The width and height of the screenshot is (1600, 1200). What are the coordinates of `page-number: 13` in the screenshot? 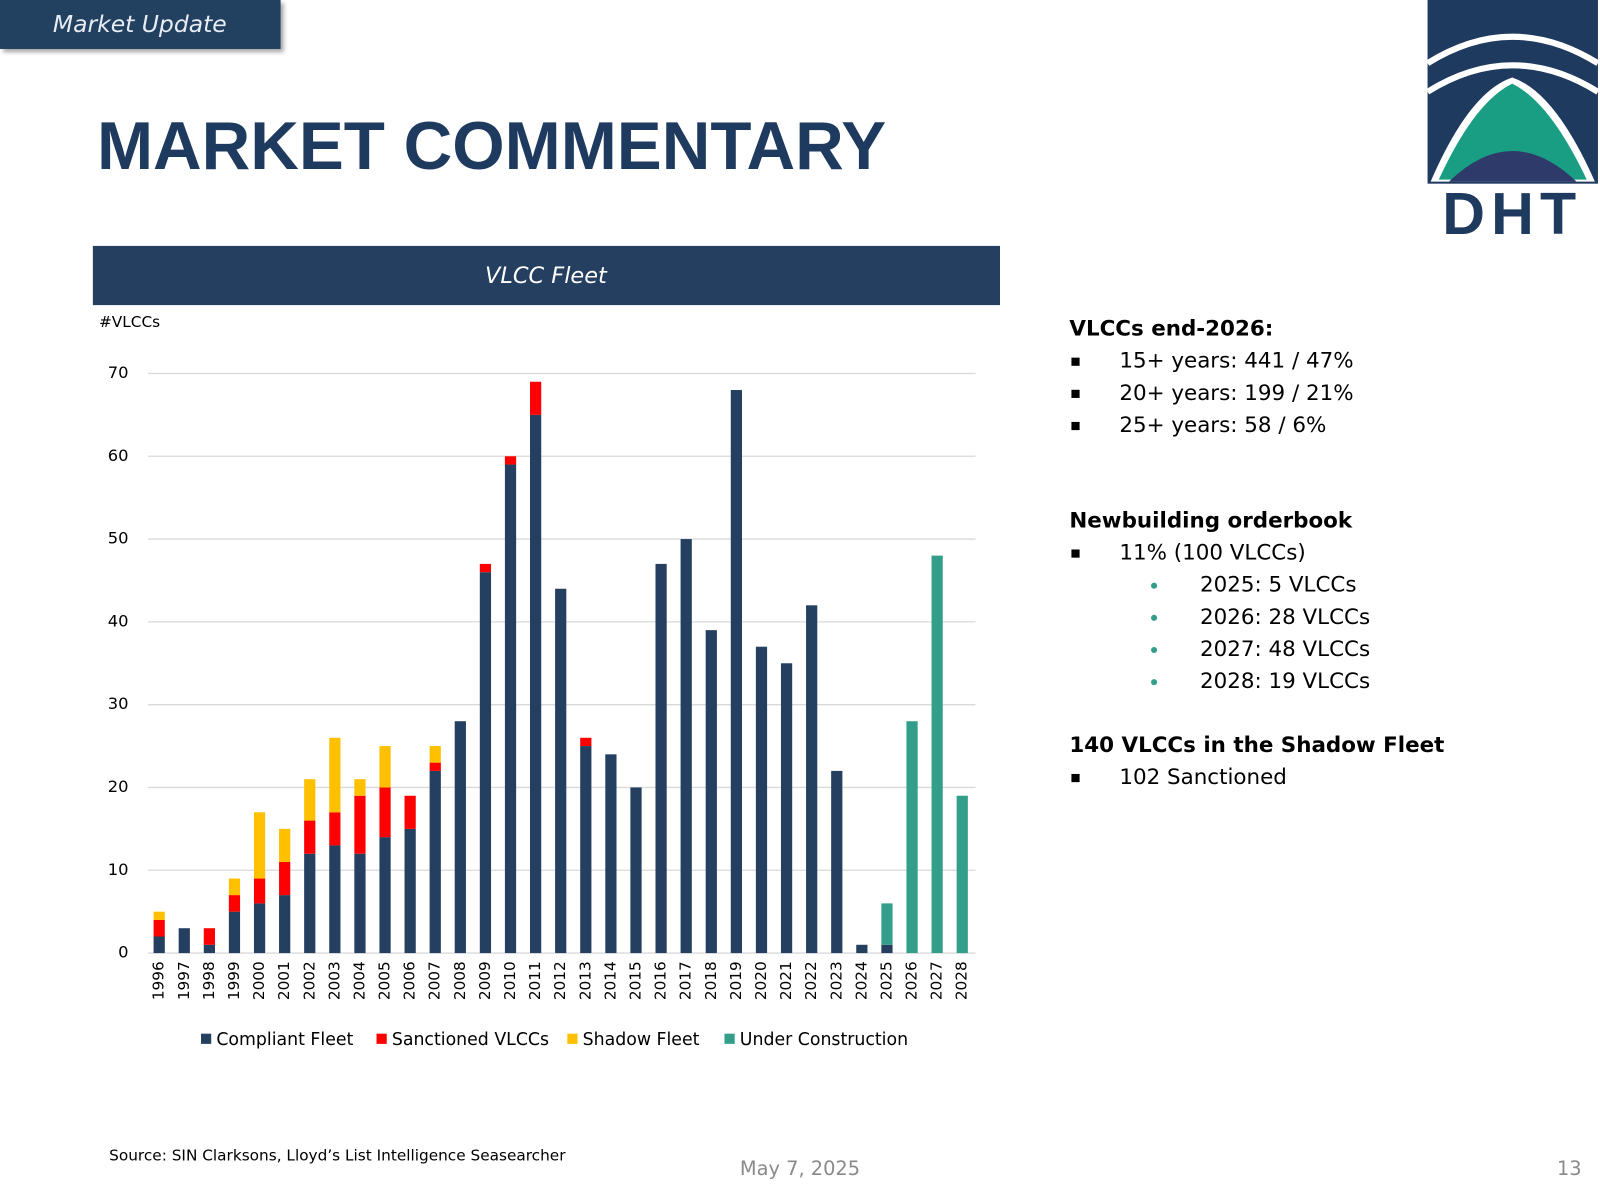 It's located at (1569, 1168).